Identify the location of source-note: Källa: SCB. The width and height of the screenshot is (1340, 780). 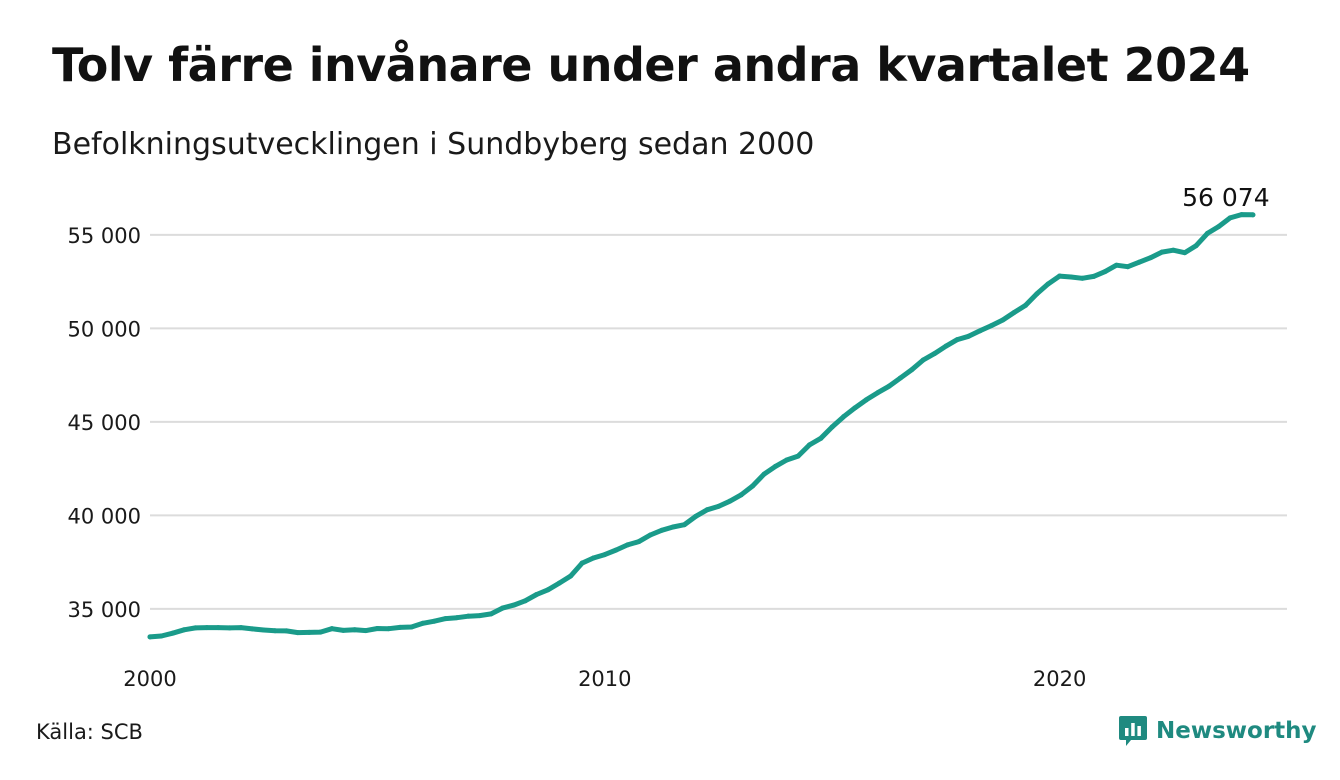
(89, 732).